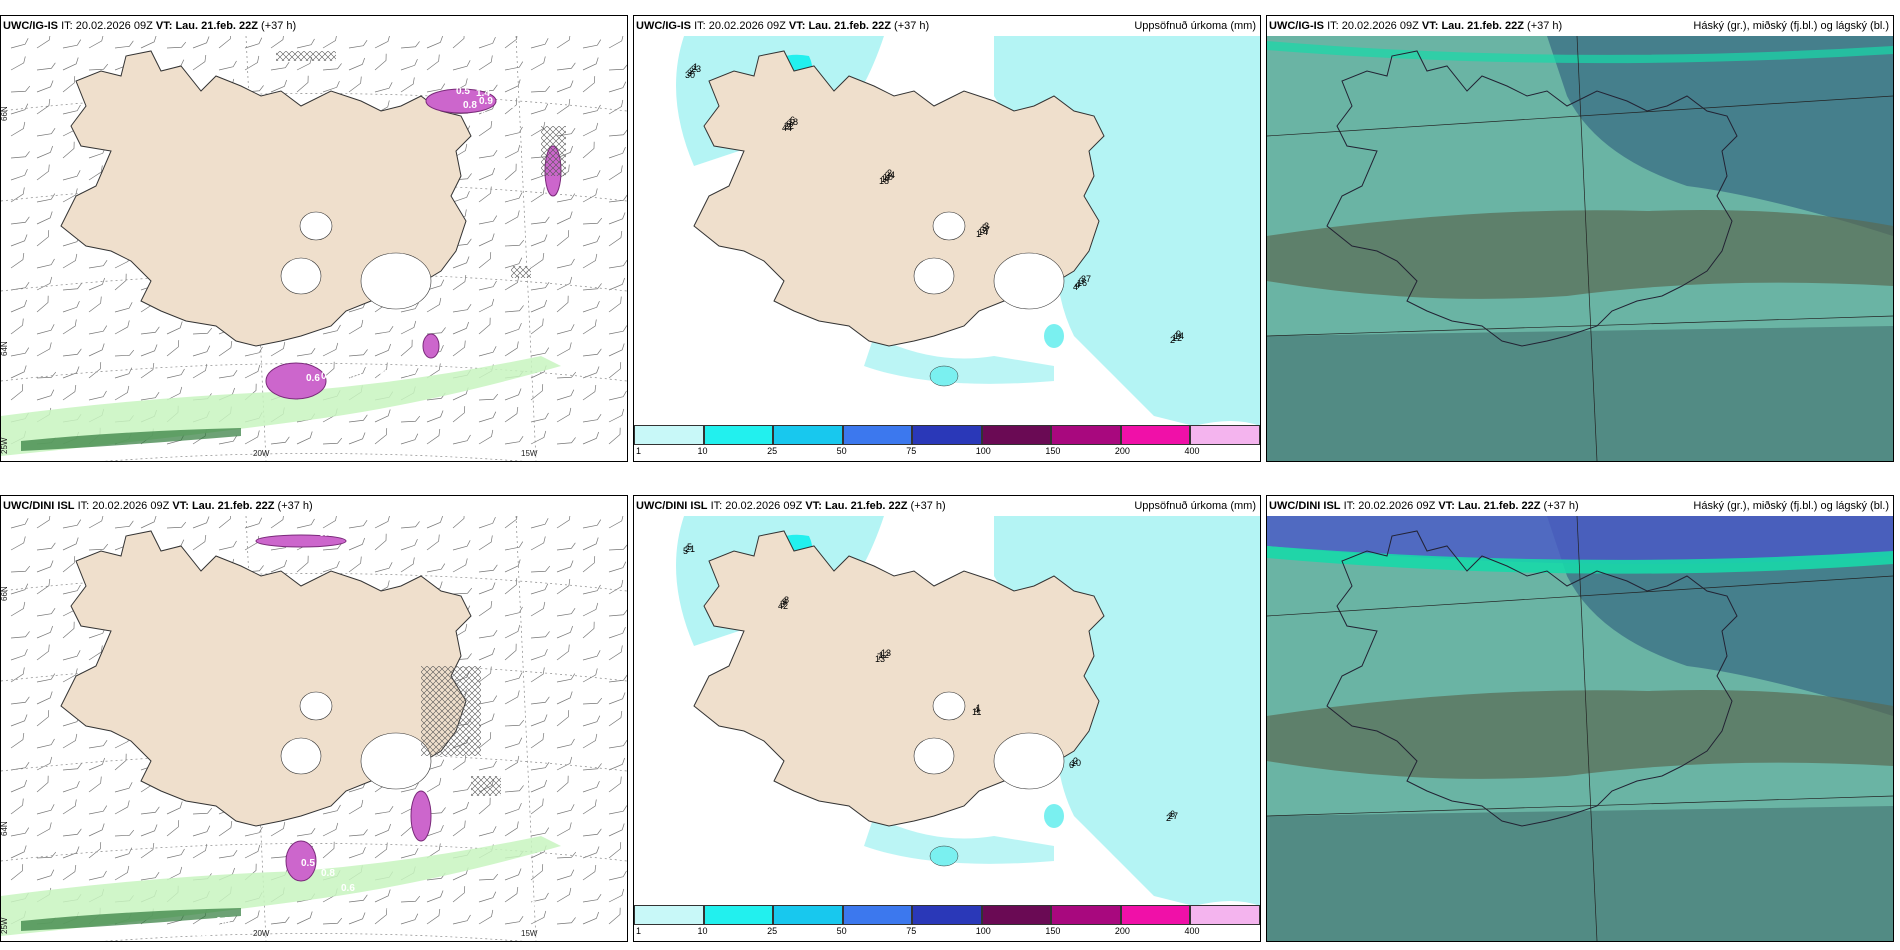 The width and height of the screenshot is (1900, 950). What do you see at coordinates (983, 451) in the screenshot?
I see `colorbar-tick: 100` at bounding box center [983, 451].